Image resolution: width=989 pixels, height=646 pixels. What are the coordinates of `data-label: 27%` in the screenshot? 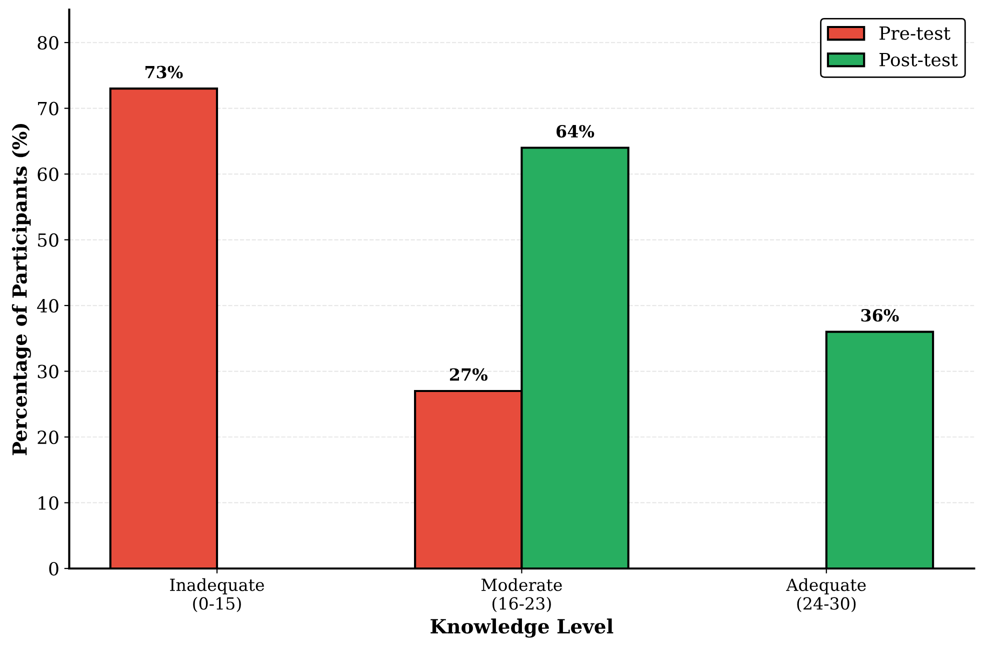 It's located at (469, 374).